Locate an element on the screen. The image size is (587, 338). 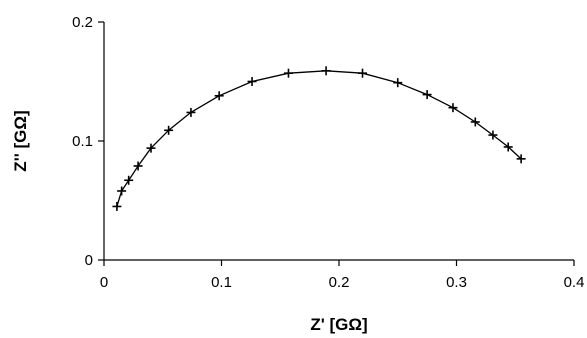
x-ticks: 0 0.1 0.2 0.3 0.4 is located at coordinates (342, 275).